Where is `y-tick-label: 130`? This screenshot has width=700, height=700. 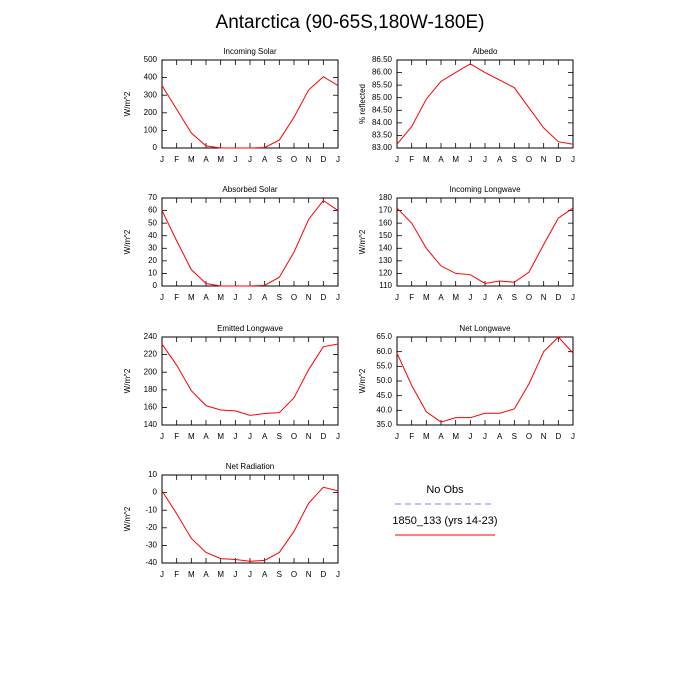 y-tick-label: 130 is located at coordinates (386, 260).